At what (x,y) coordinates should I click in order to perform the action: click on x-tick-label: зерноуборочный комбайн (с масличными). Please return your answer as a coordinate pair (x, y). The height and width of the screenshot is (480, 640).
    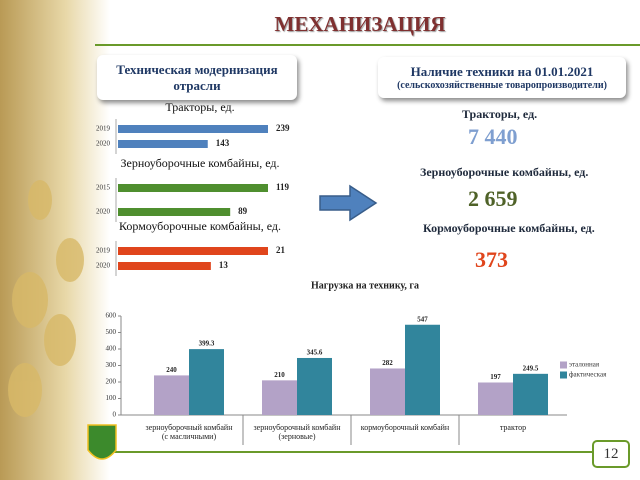
    Looking at the image, I should click on (189, 432).